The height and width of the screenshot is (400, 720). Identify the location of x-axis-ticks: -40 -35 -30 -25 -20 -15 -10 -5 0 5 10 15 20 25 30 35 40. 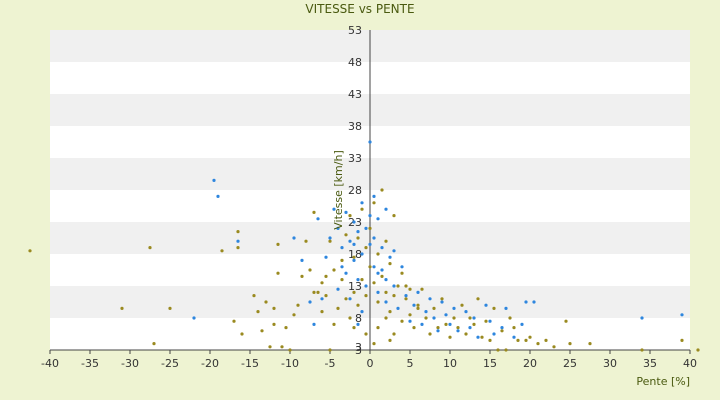
(369, 360).